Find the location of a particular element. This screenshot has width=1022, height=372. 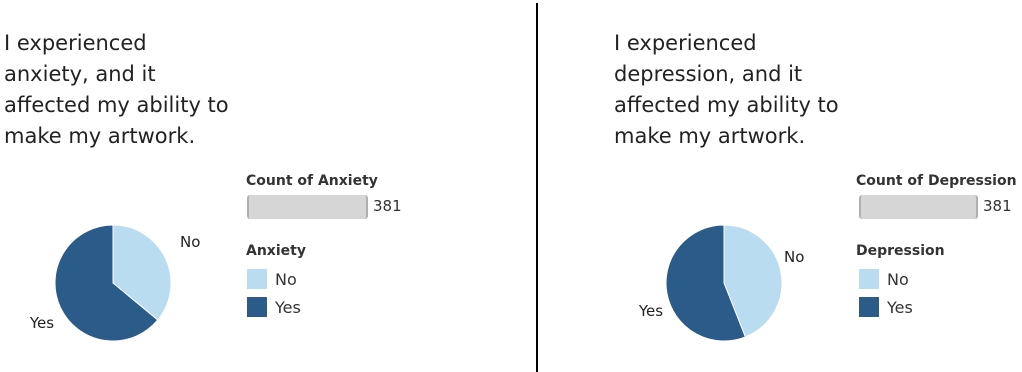

count-title: Count of Depression is located at coordinates (936, 181).